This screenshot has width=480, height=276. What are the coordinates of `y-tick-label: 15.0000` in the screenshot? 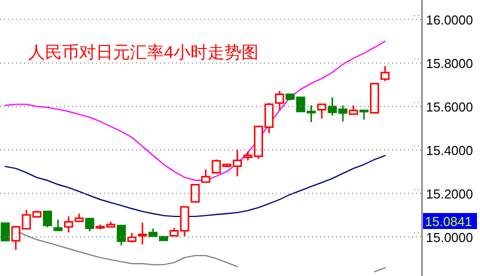 It's located at (449, 237).